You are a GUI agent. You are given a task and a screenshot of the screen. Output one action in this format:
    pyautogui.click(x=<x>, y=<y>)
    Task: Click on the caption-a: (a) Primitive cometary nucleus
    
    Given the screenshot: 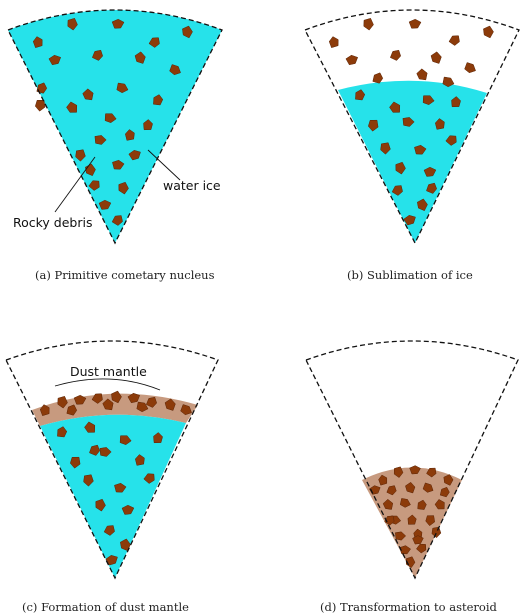 What is the action you would take?
    pyautogui.click(x=125, y=275)
    